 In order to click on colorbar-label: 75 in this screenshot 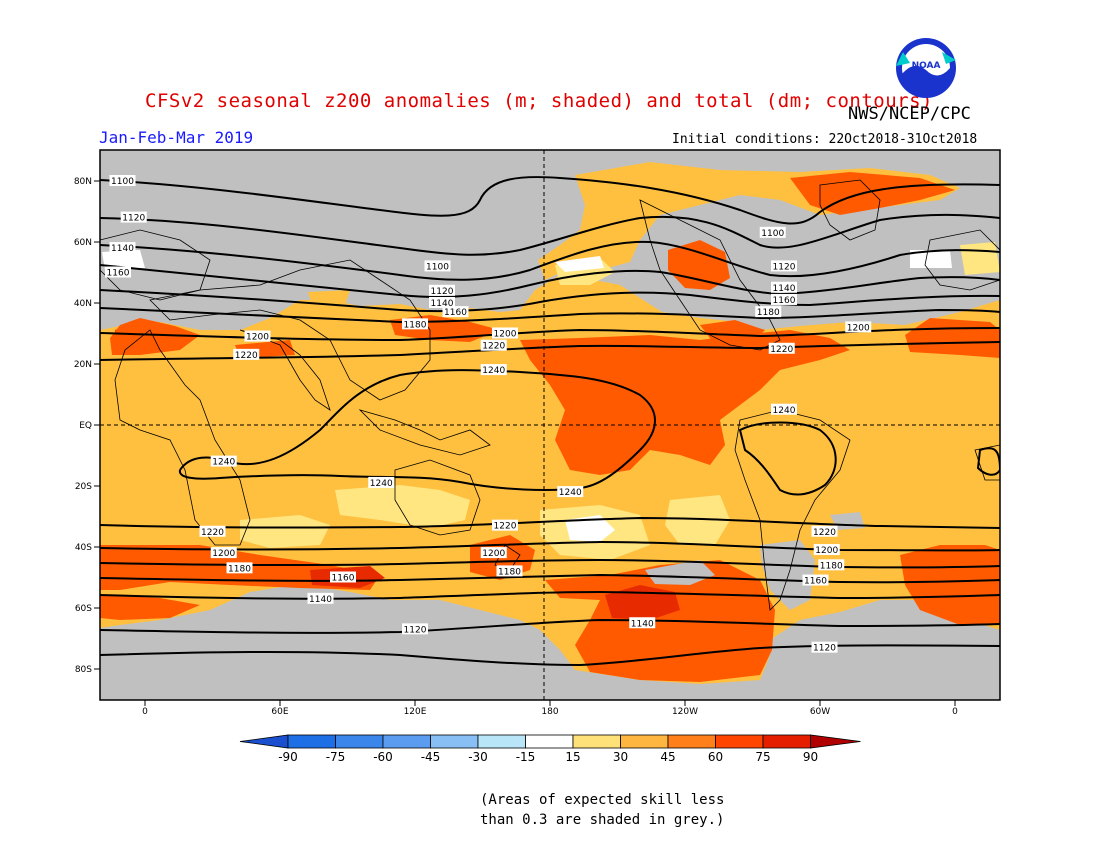, I will do `click(762, 757)`.